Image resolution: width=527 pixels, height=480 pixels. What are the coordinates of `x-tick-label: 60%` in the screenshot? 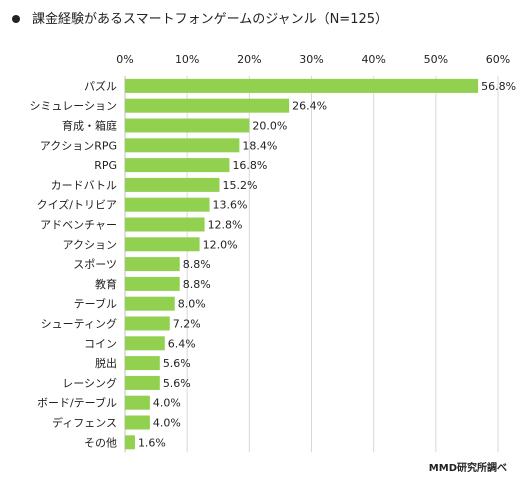 It's located at (498, 59).